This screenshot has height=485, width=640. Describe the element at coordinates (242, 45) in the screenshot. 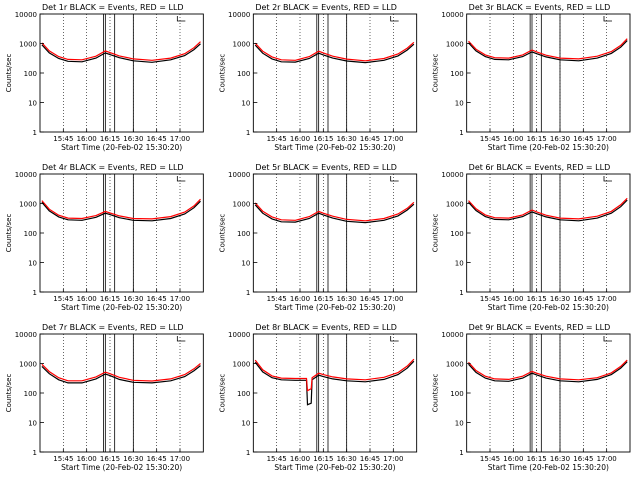

I see `y-tick-label: 1000` at that location.